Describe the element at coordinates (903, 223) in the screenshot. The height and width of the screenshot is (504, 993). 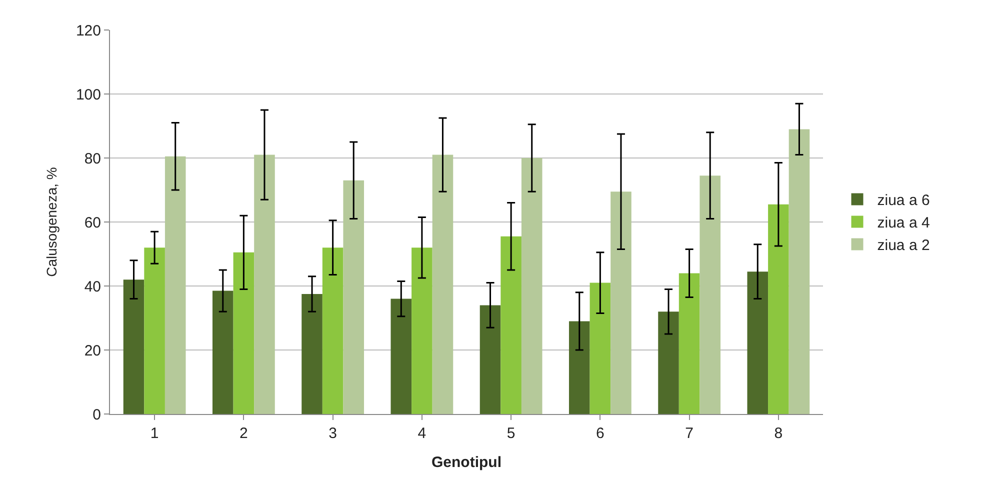
I see `legend-label: ziua a 4` at that location.